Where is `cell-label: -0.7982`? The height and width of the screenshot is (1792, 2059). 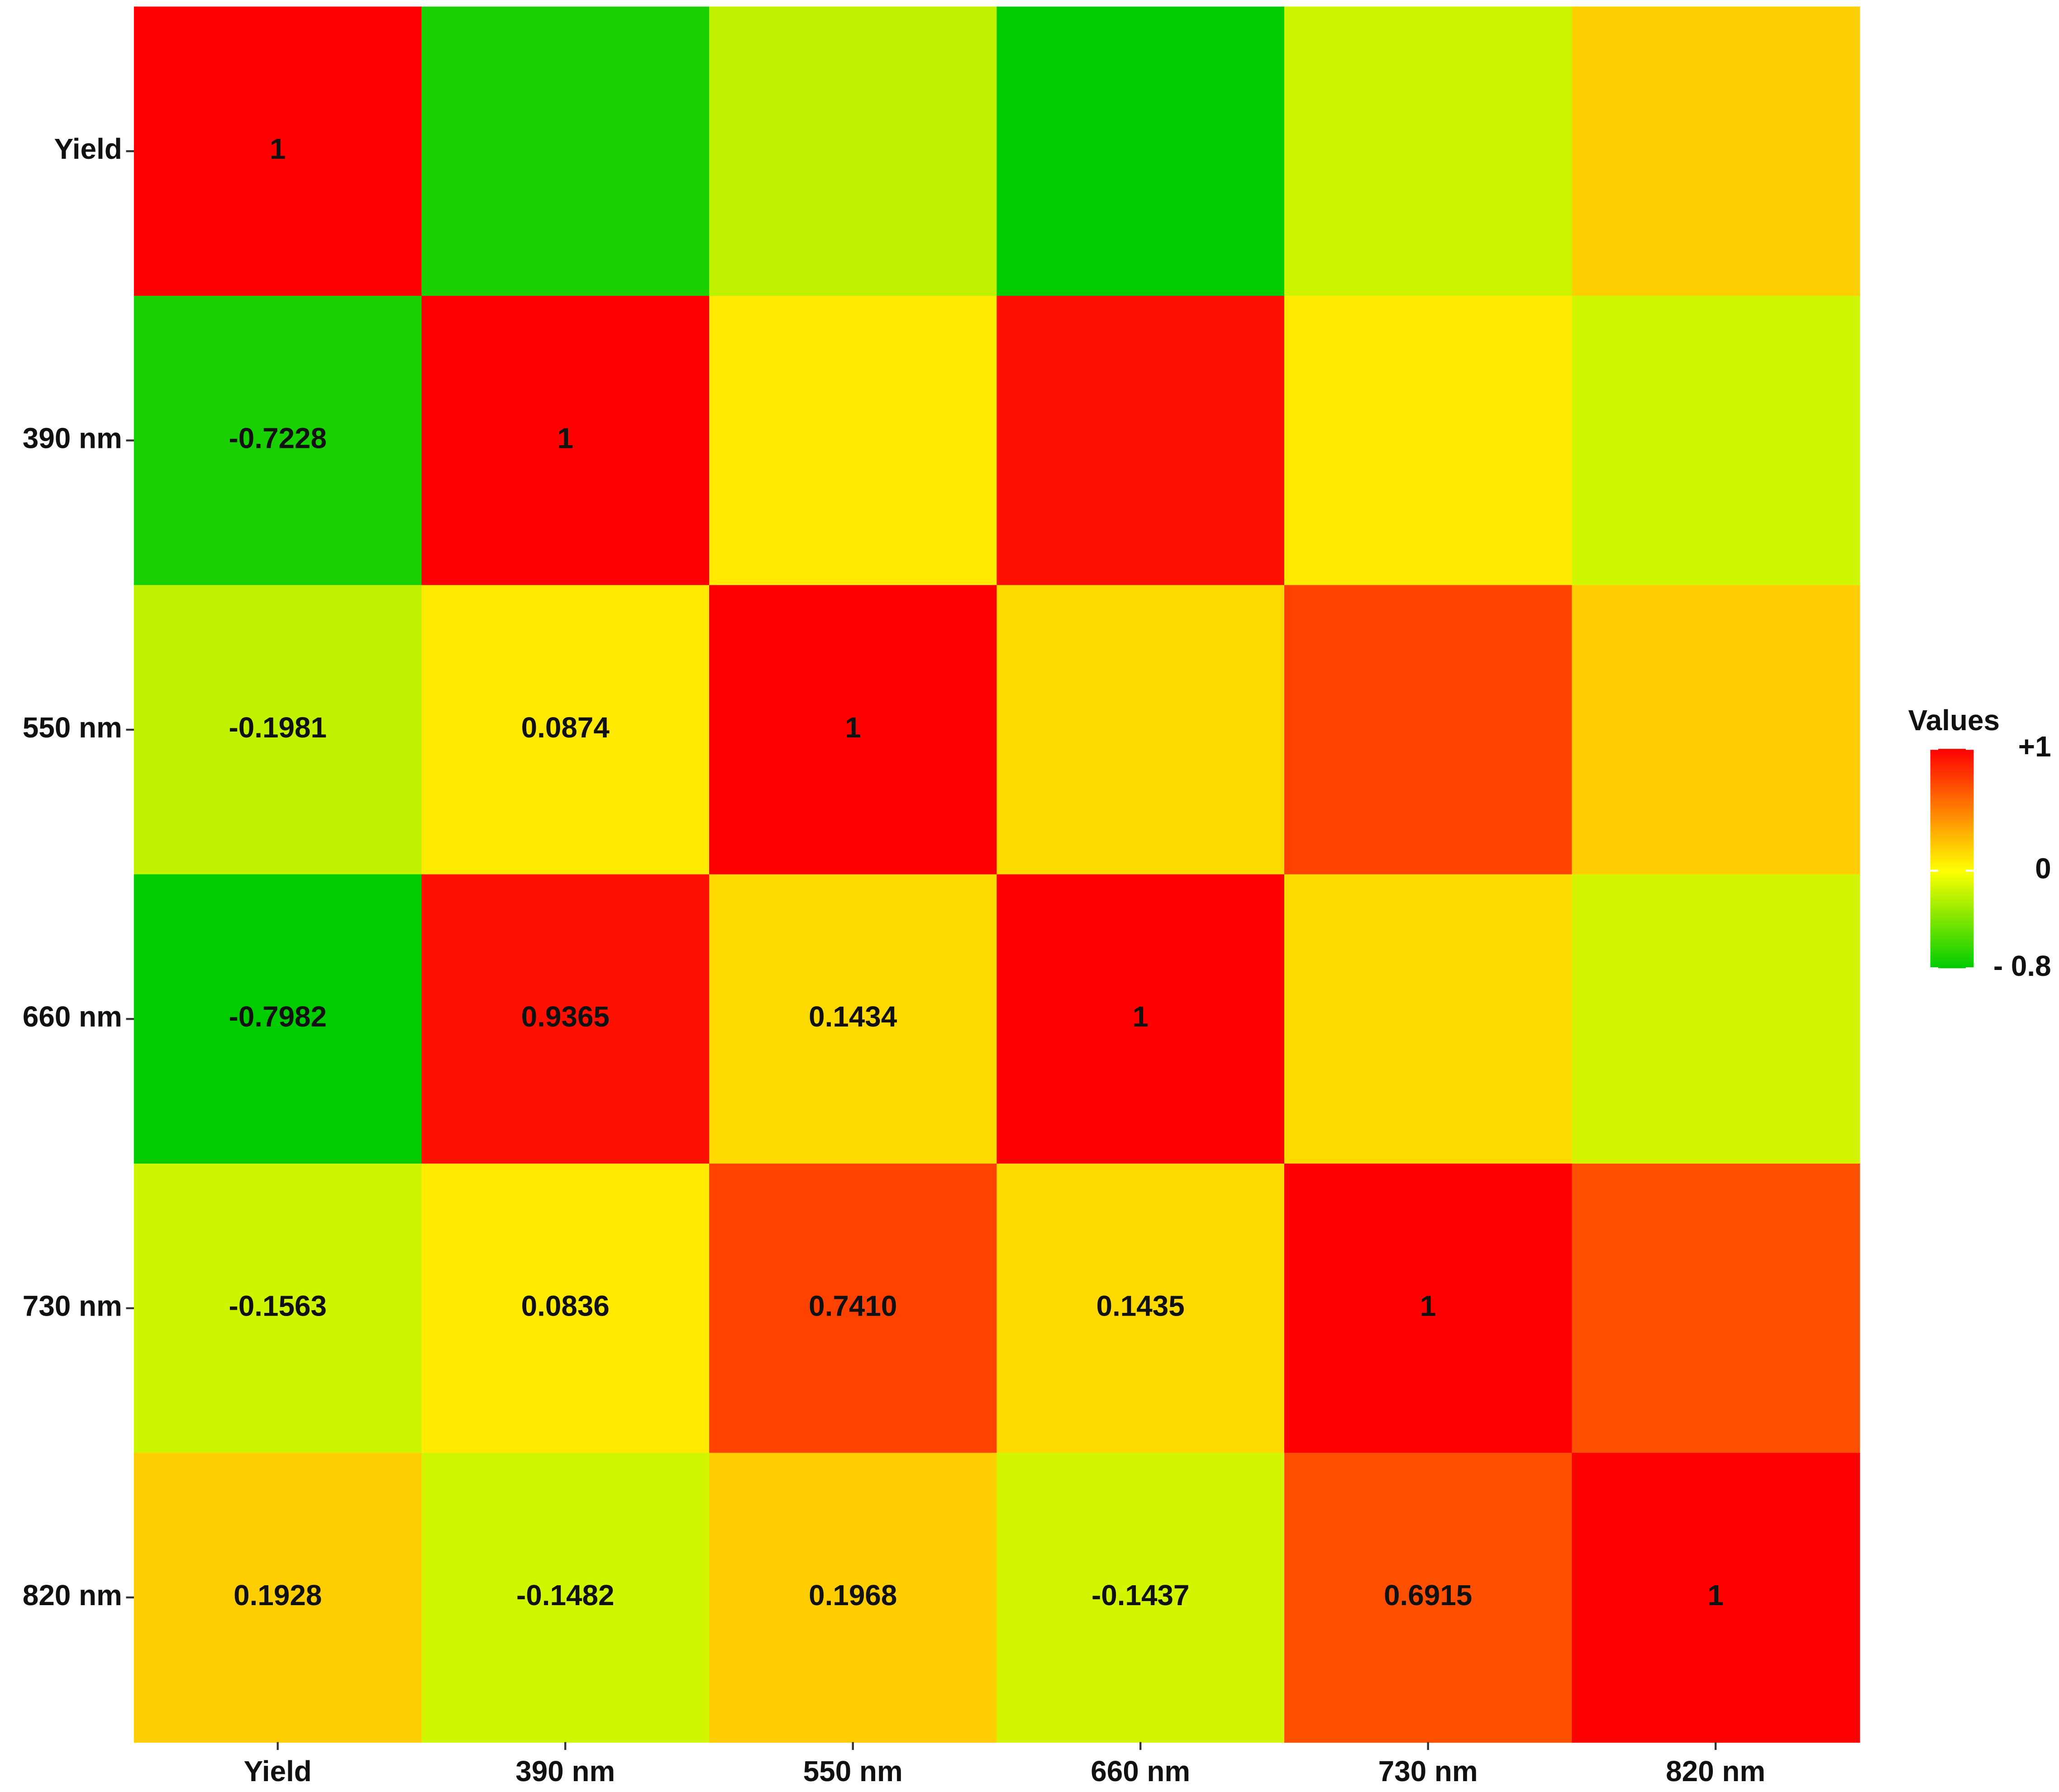
cell-label: -0.7982 is located at coordinates (278, 1017).